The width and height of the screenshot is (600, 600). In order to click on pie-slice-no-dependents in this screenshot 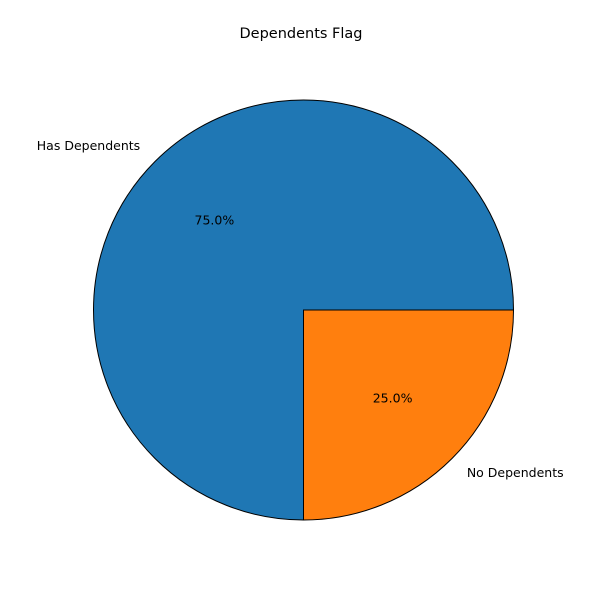, I will do `click(408, 415)`.